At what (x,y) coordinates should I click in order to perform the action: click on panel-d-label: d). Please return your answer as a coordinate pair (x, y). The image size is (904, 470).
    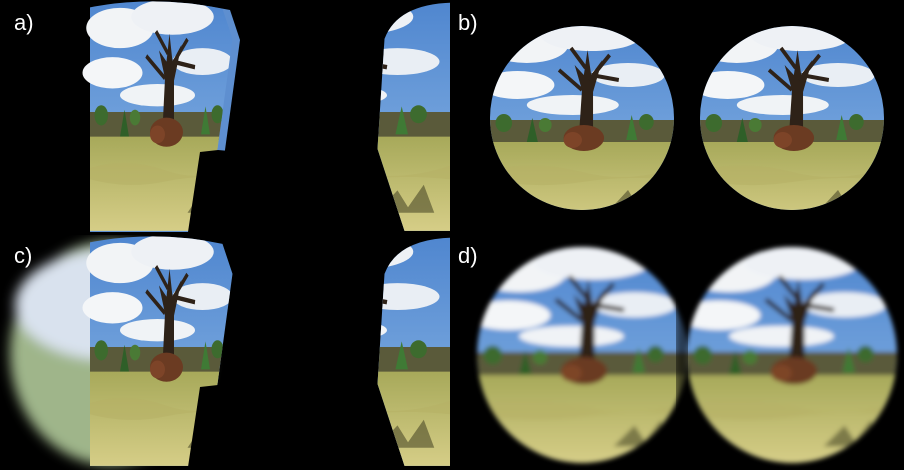
    Looking at the image, I should click on (468, 255).